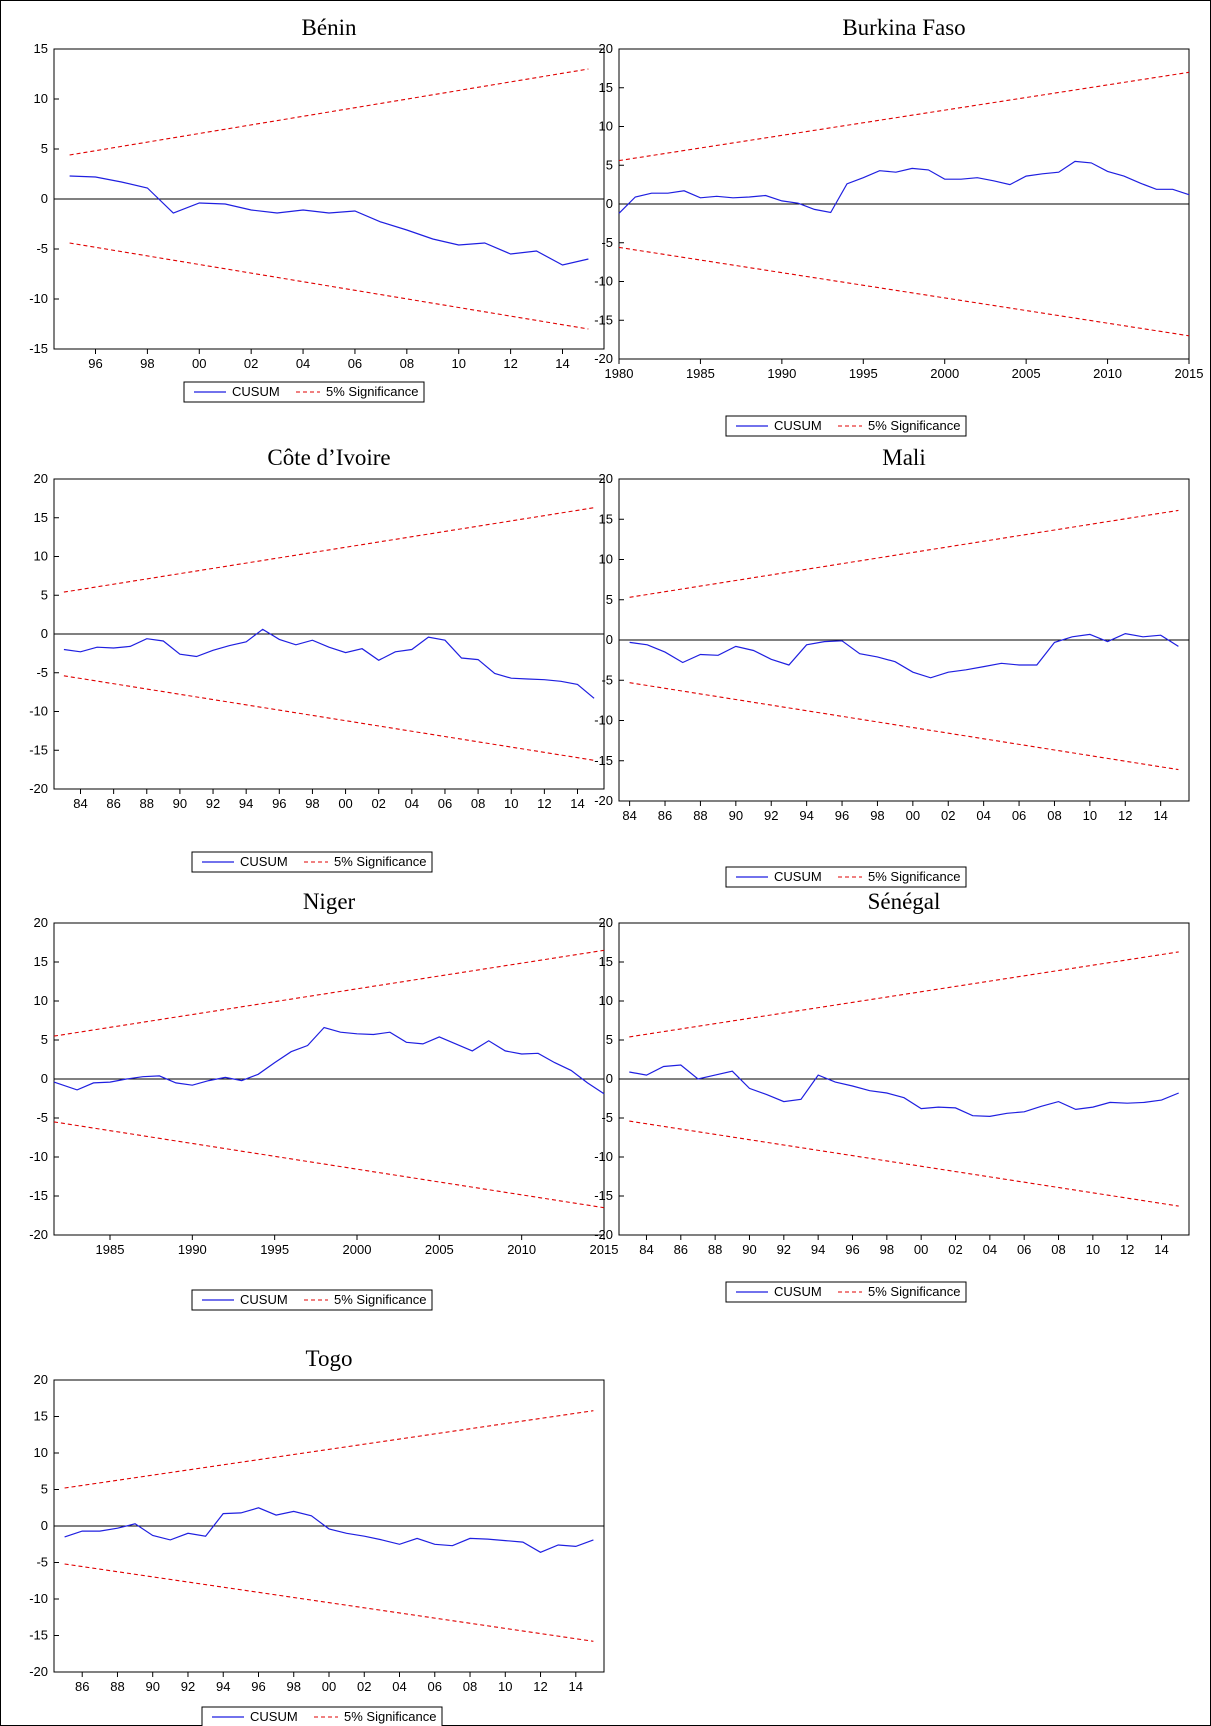 This screenshot has height=1726, width=1211. Describe the element at coordinates (903, 457) in the screenshot. I see `chart-title: Mali` at that location.